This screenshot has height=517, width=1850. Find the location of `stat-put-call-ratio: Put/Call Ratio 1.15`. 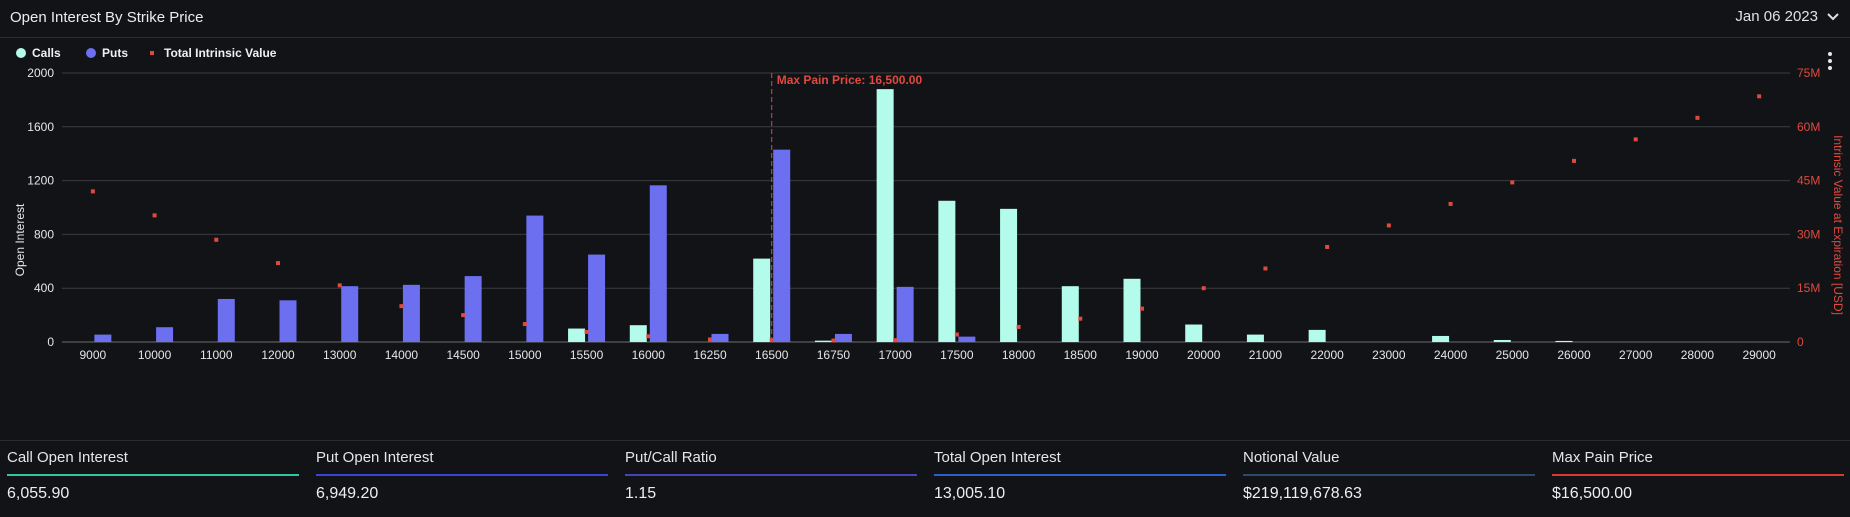

stat-put-call-ratio: Put/Call Ratio 1.15 is located at coordinates (767, 479).